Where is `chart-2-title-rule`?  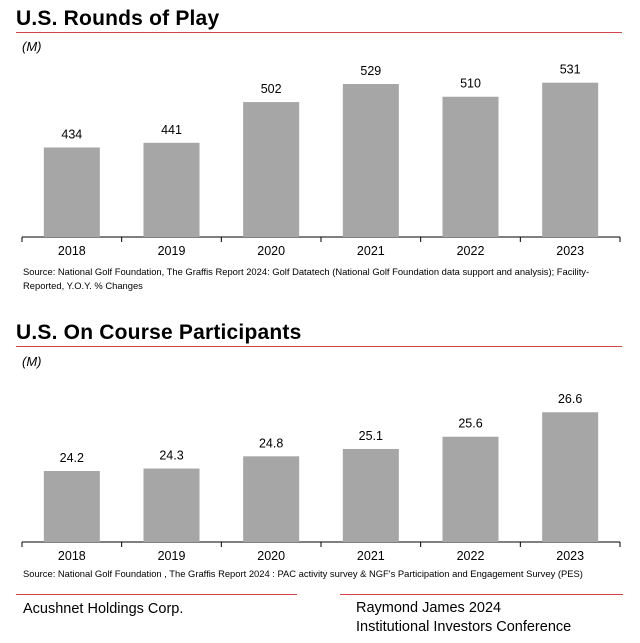
chart-2-title-rule is located at coordinates (319, 346).